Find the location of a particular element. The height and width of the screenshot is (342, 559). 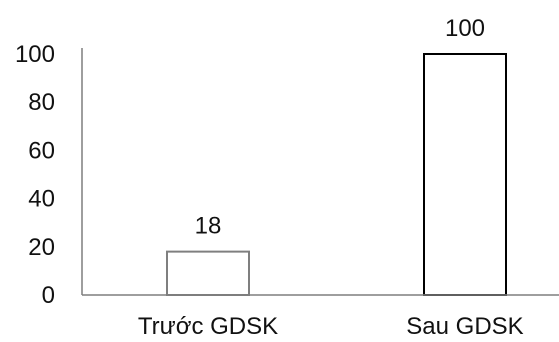

data-label: 18 is located at coordinates (208, 226).